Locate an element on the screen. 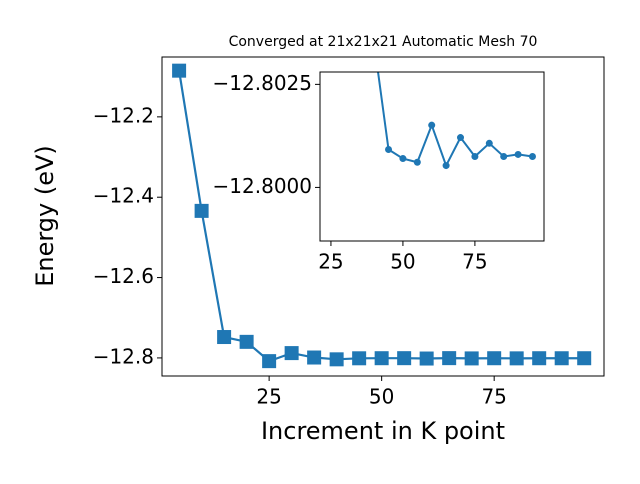 This screenshot has height=484, width=640. series is located at coordinates (456, 121).